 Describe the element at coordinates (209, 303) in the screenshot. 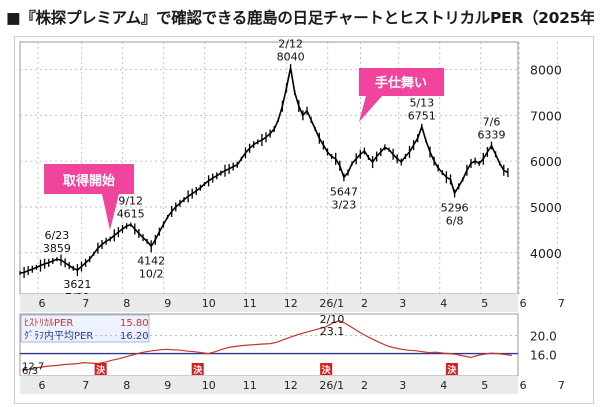

I see `price-x-tick-label: 10` at that location.